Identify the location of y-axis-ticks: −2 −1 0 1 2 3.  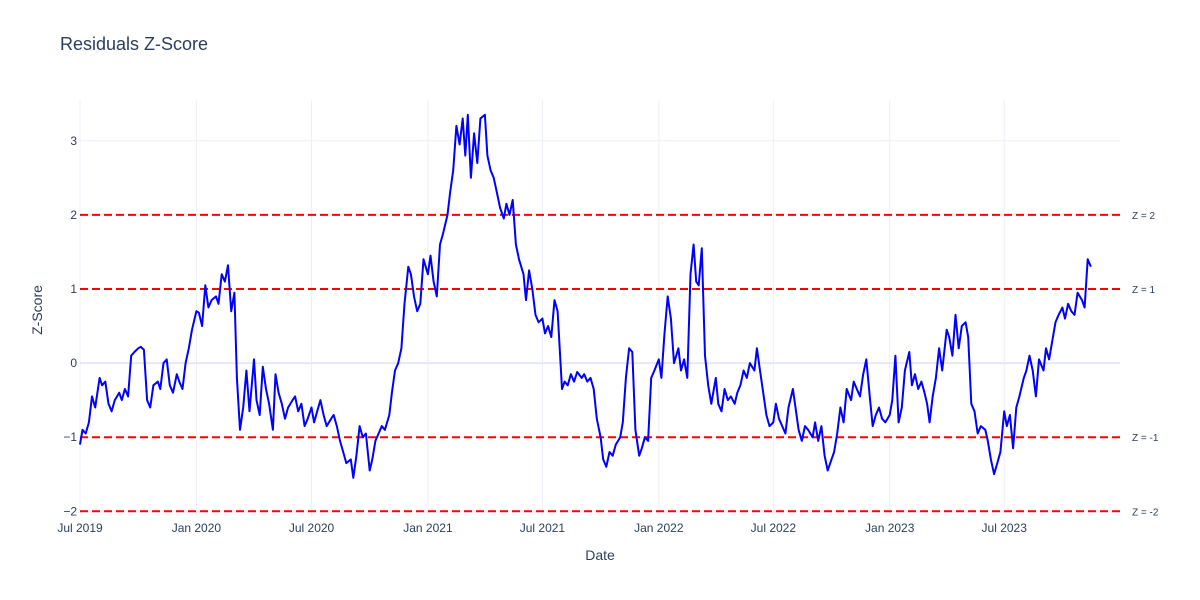
(70, 326).